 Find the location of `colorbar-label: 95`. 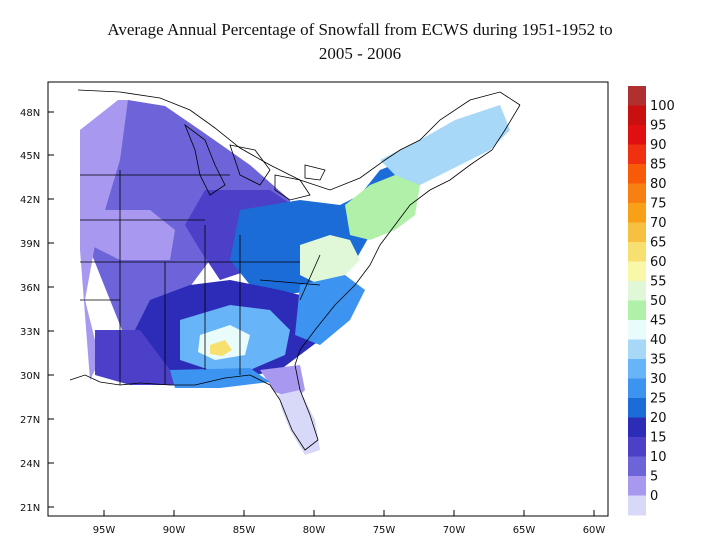

colorbar-label: 95 is located at coordinates (658, 126).